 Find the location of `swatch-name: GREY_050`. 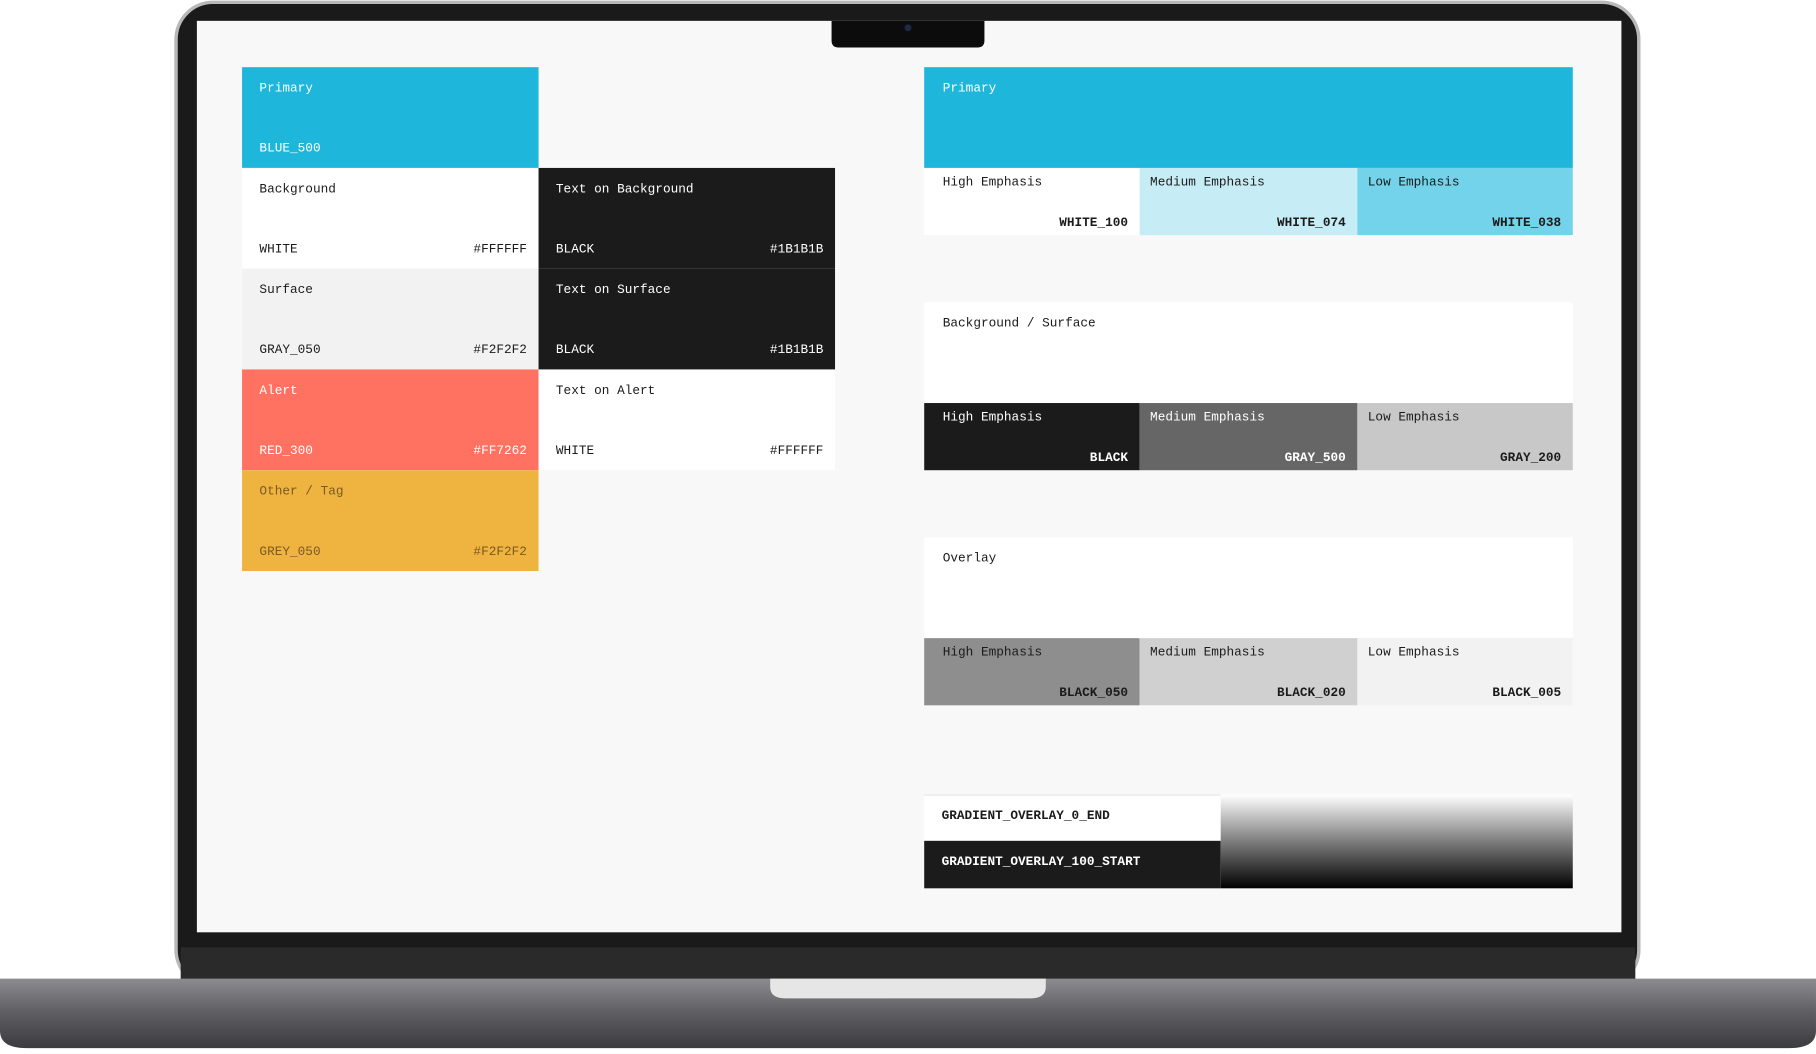

swatch-name: GREY_050 is located at coordinates (290, 552).